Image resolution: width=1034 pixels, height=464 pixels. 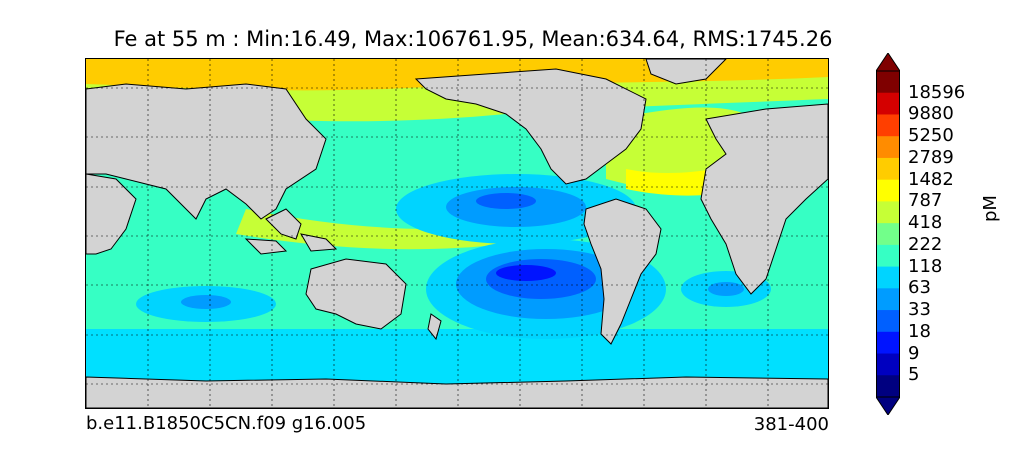 I want to click on colorbar-tick-label: 787, so click(x=925, y=201).